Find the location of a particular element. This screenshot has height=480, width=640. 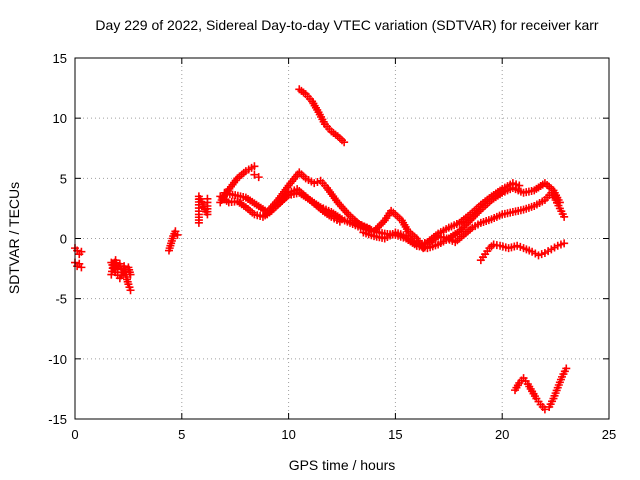

x-tick-label: 25 is located at coordinates (609, 434).